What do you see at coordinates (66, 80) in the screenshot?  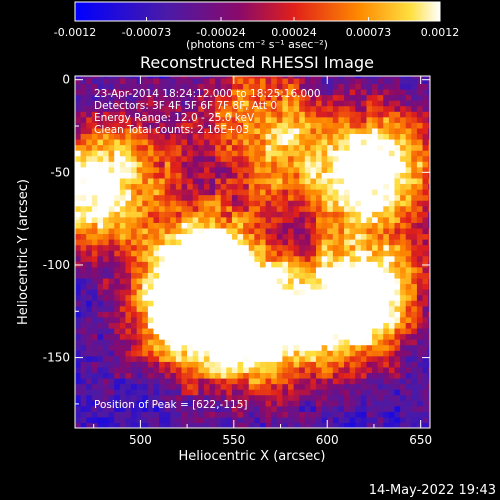 I see `y-tick-label: 0` at bounding box center [66, 80].